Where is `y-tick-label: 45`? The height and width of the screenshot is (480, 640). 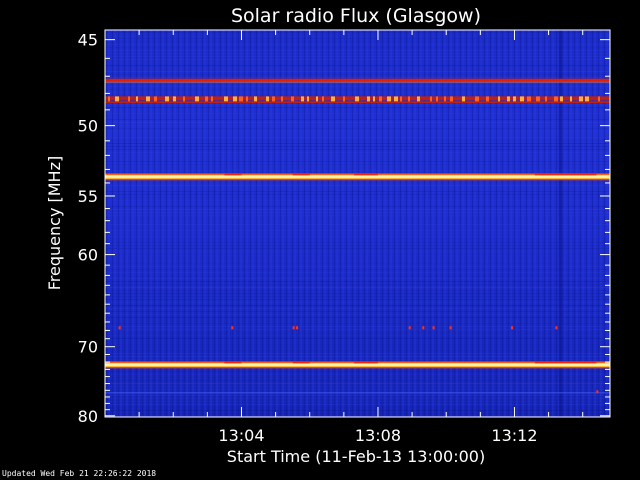 y-tick-label: 45 is located at coordinates (88, 40).